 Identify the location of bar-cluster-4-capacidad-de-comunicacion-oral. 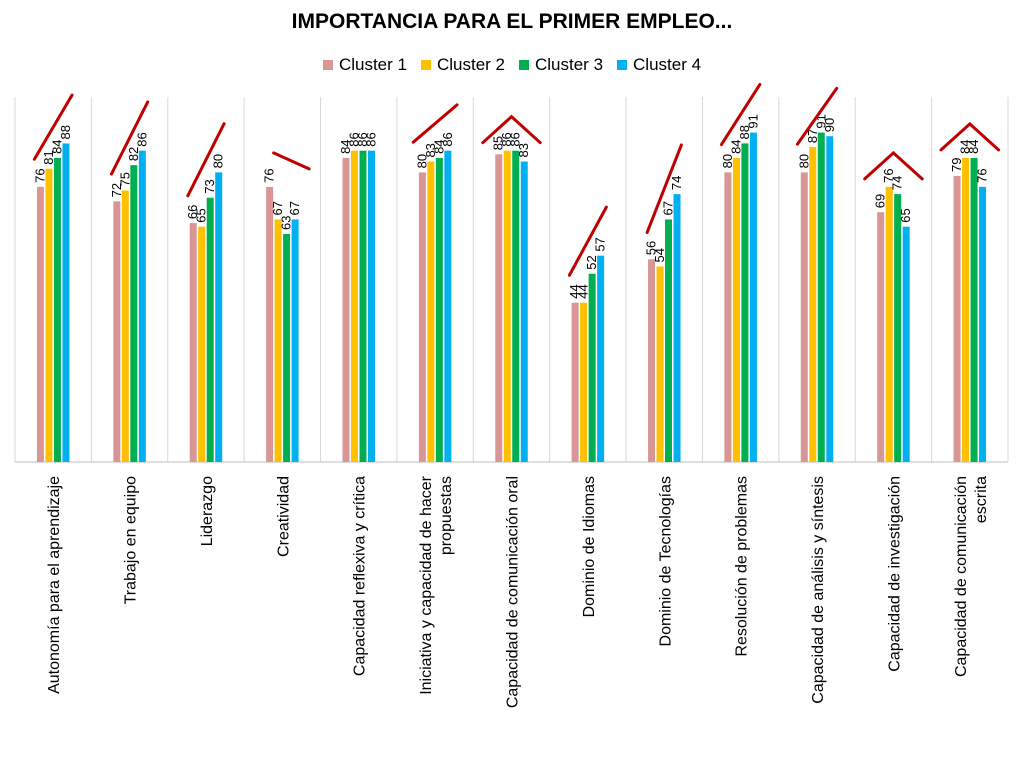
(524, 312).